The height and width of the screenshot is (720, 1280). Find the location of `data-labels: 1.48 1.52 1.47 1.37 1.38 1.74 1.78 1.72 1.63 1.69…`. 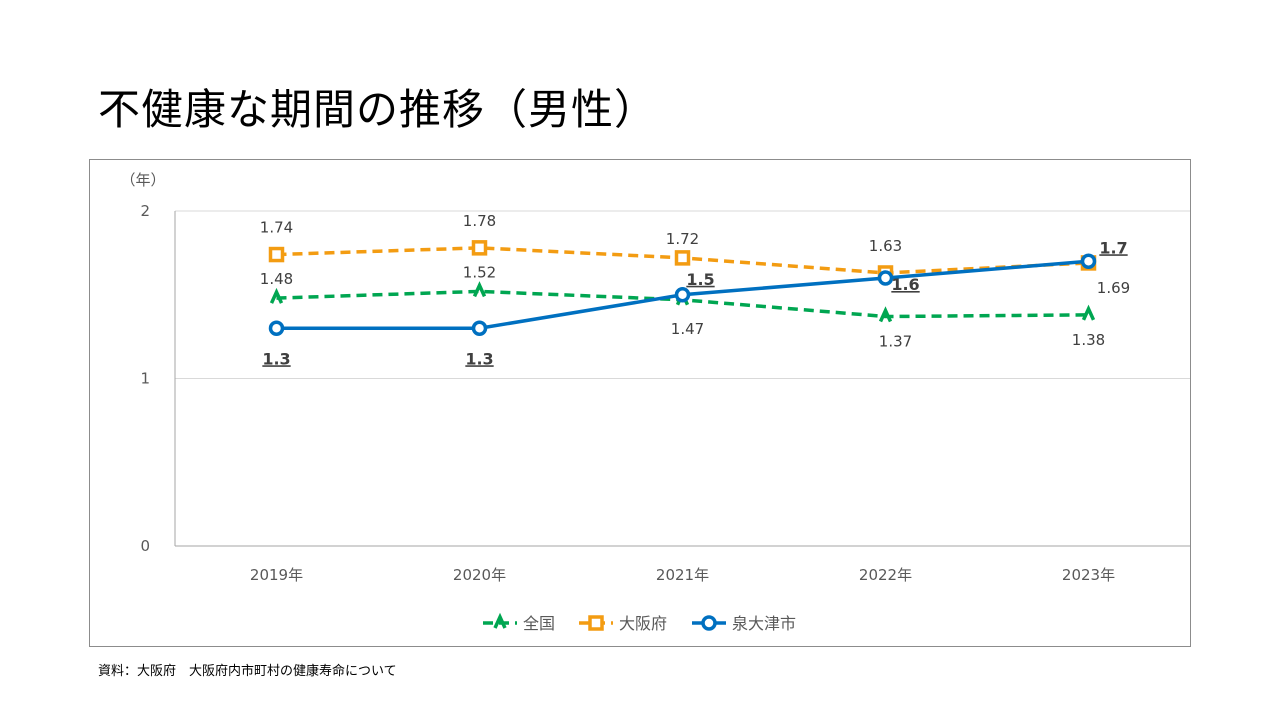

data-labels: 1.48 1.52 1.47 1.37 1.38 1.74 1.78 1.72 1.63 1.69… is located at coordinates (695, 290).